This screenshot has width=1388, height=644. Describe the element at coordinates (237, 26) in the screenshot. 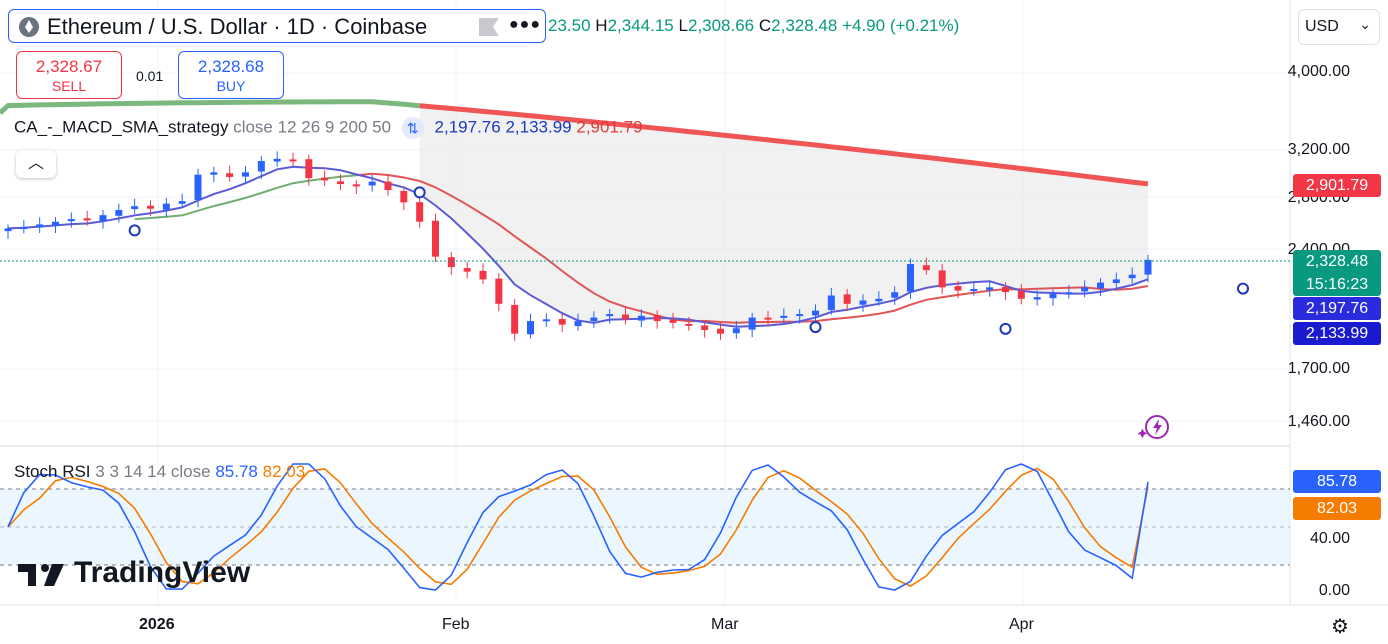

I see `symbol-title: Ethereum / U.S. Dollar · 1D · Coinbase` at that location.